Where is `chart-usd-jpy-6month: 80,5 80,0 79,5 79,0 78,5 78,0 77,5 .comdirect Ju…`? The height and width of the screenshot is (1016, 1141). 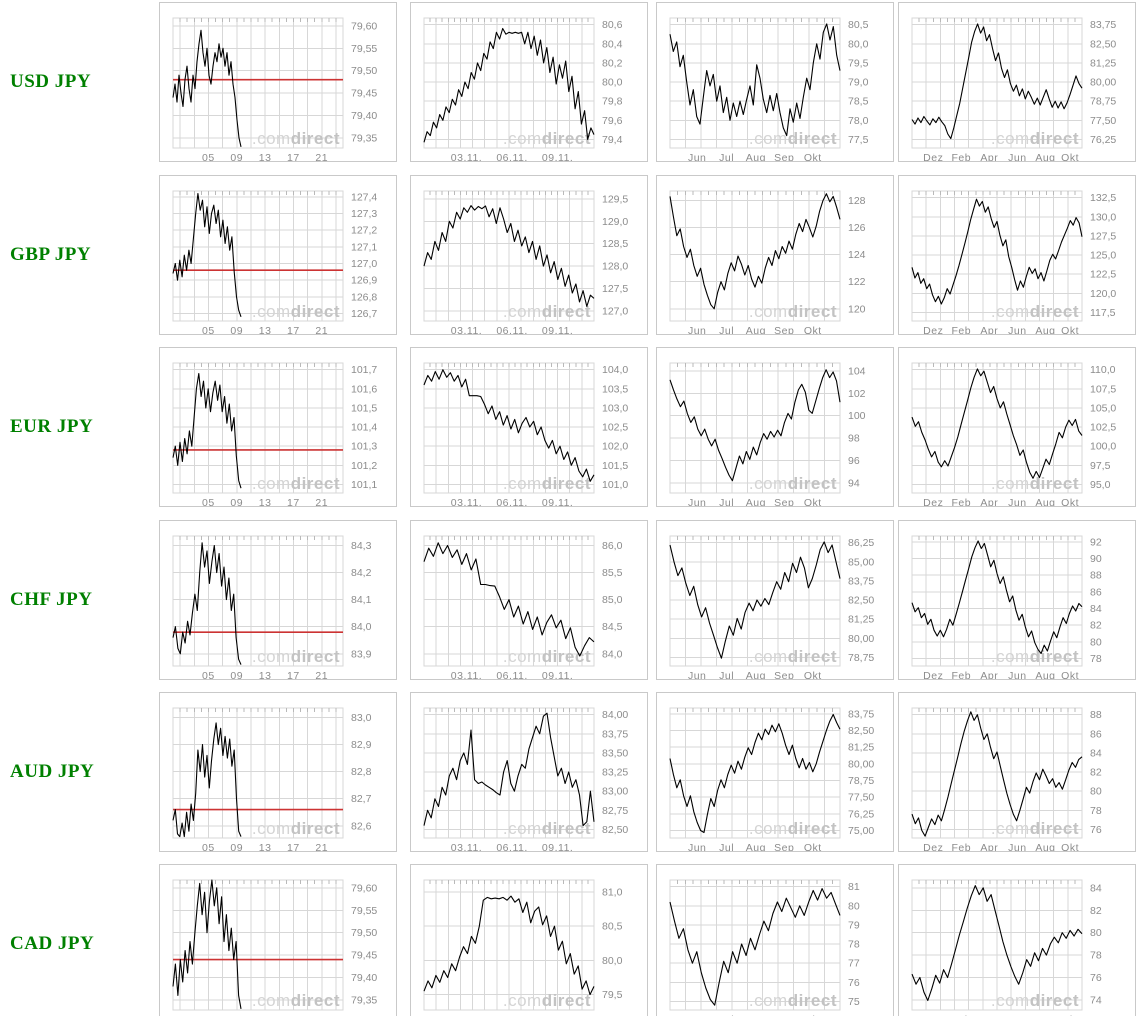 chart-usd-jpy-6month: 80,5 80,0 79,5 79,0 78,5 78,0 77,5 .comdirect Ju… is located at coordinates (775, 82).